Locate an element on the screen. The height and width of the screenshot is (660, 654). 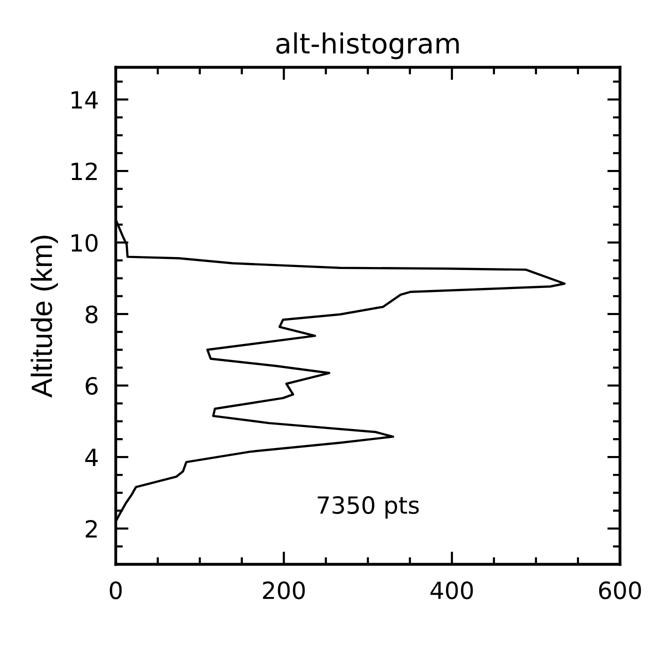
x-tick-label: 400 is located at coordinates (451, 590).